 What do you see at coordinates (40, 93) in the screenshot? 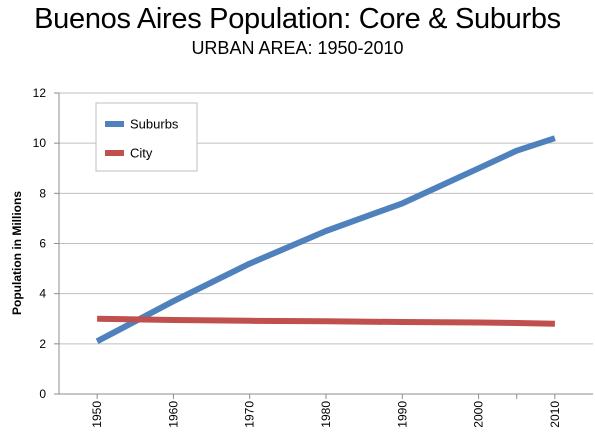
I see `y-tick-label: 12` at bounding box center [40, 93].